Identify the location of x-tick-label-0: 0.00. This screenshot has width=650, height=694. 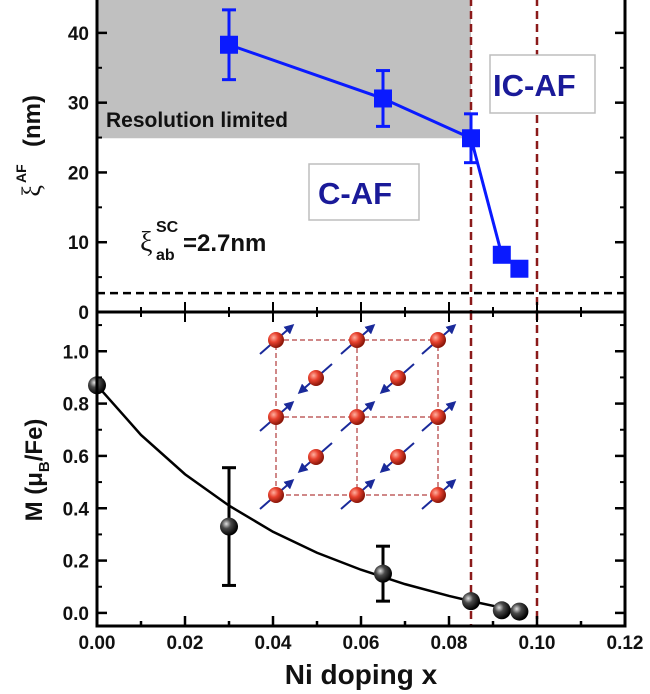
(97, 643).